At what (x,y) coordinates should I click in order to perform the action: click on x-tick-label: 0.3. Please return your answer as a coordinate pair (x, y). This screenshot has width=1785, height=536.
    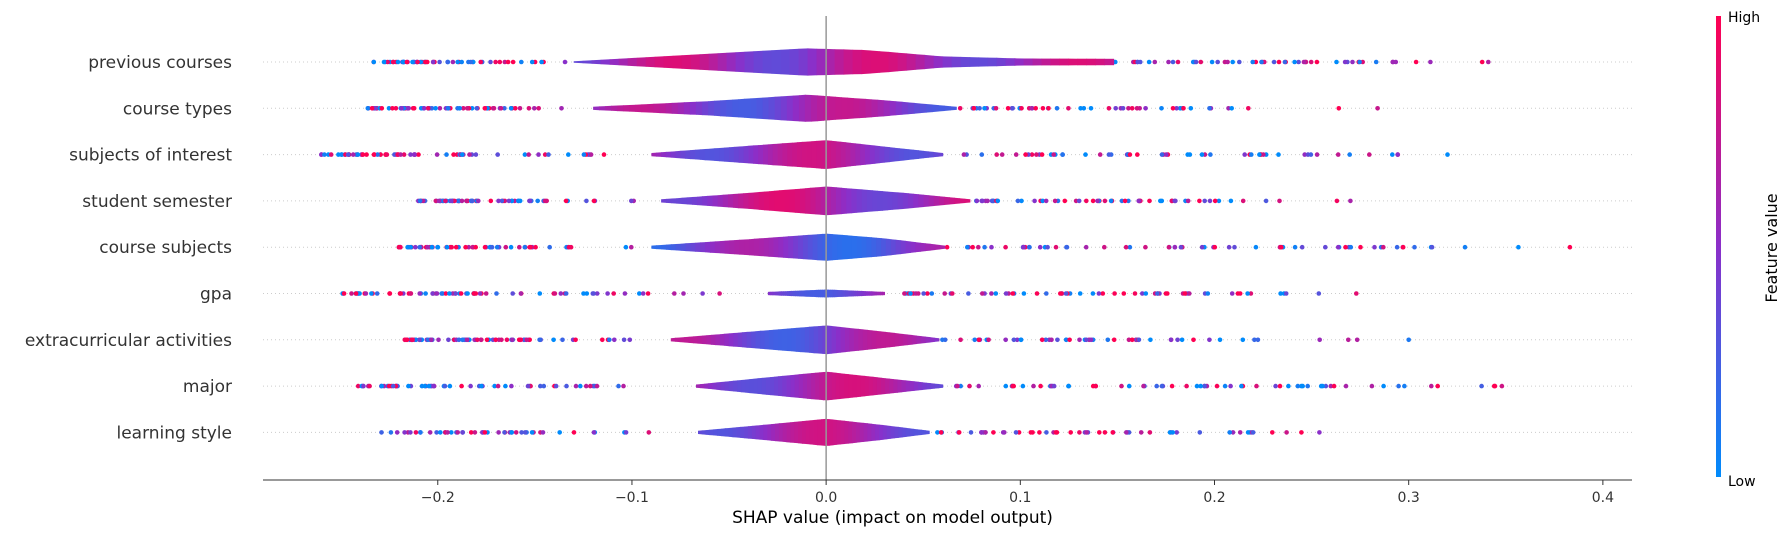
    Looking at the image, I should click on (1409, 498).